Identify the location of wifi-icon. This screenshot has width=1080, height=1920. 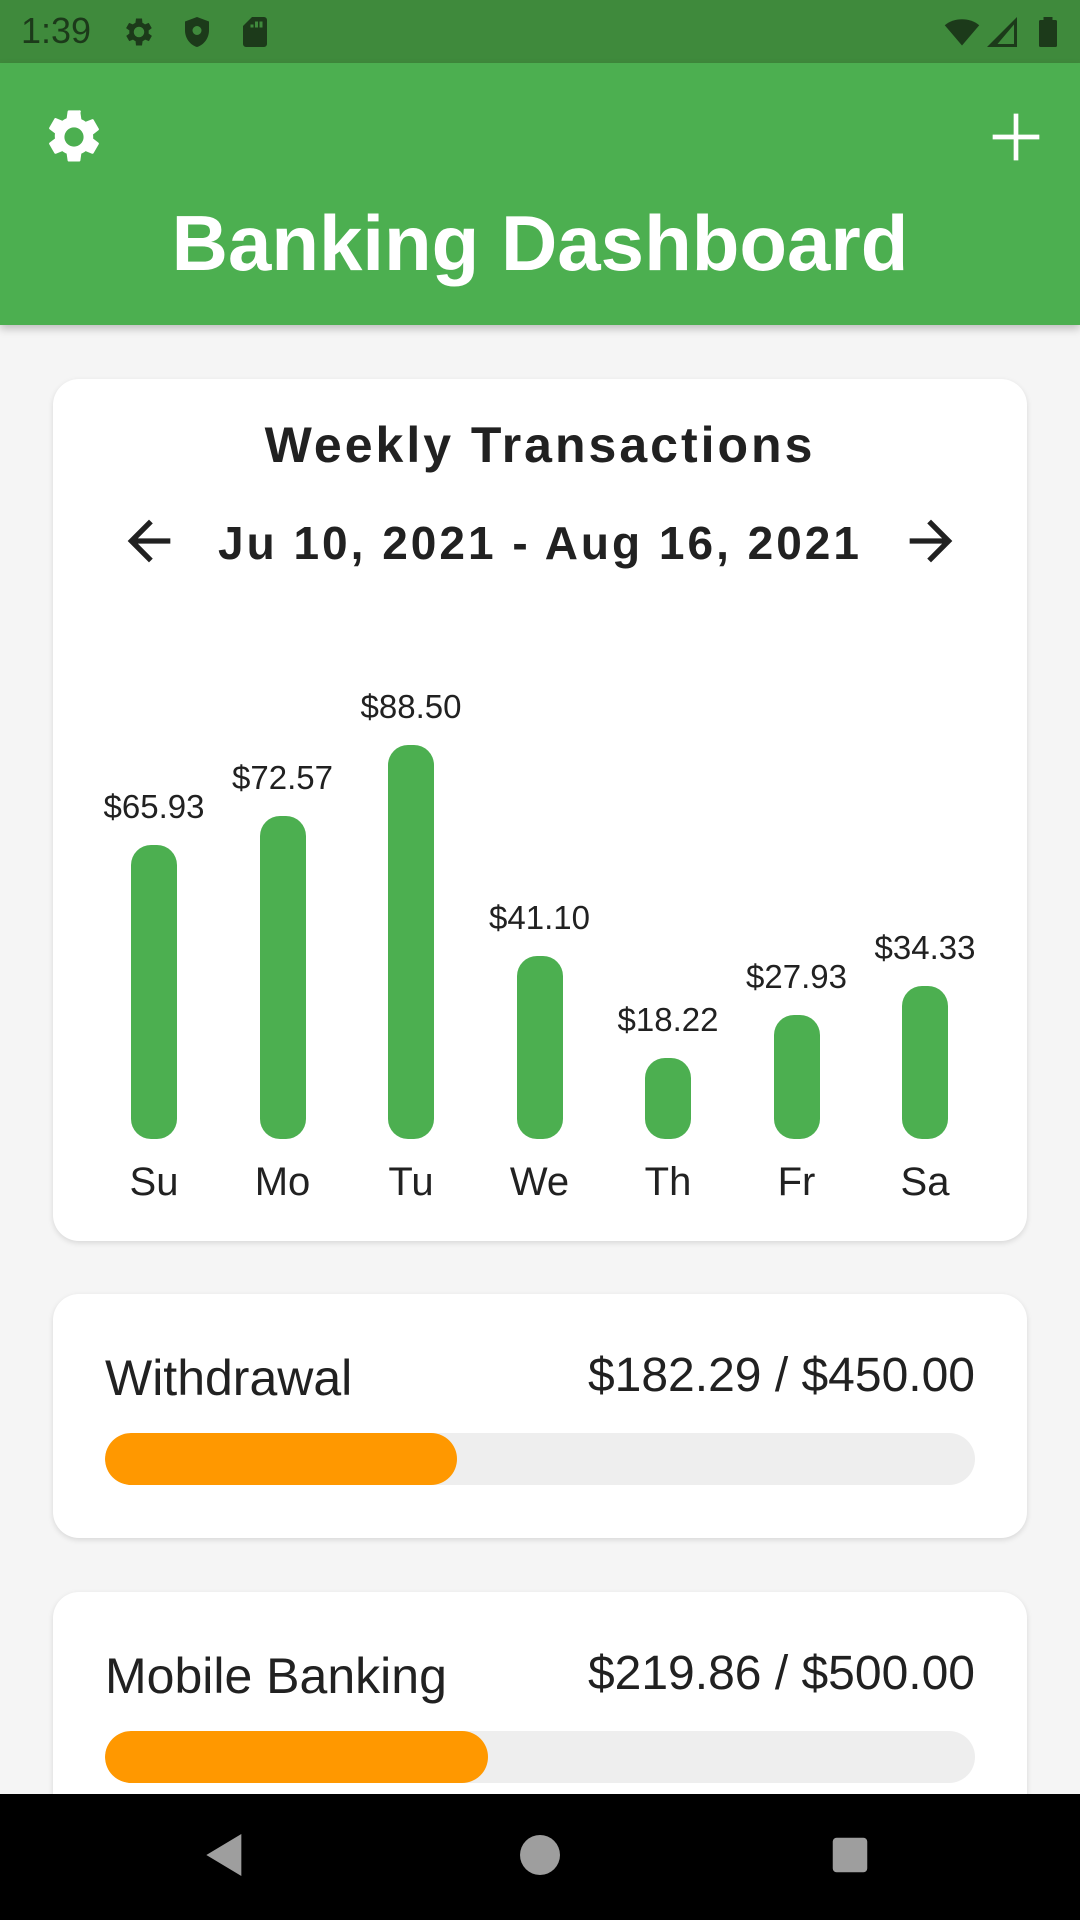
(962, 32).